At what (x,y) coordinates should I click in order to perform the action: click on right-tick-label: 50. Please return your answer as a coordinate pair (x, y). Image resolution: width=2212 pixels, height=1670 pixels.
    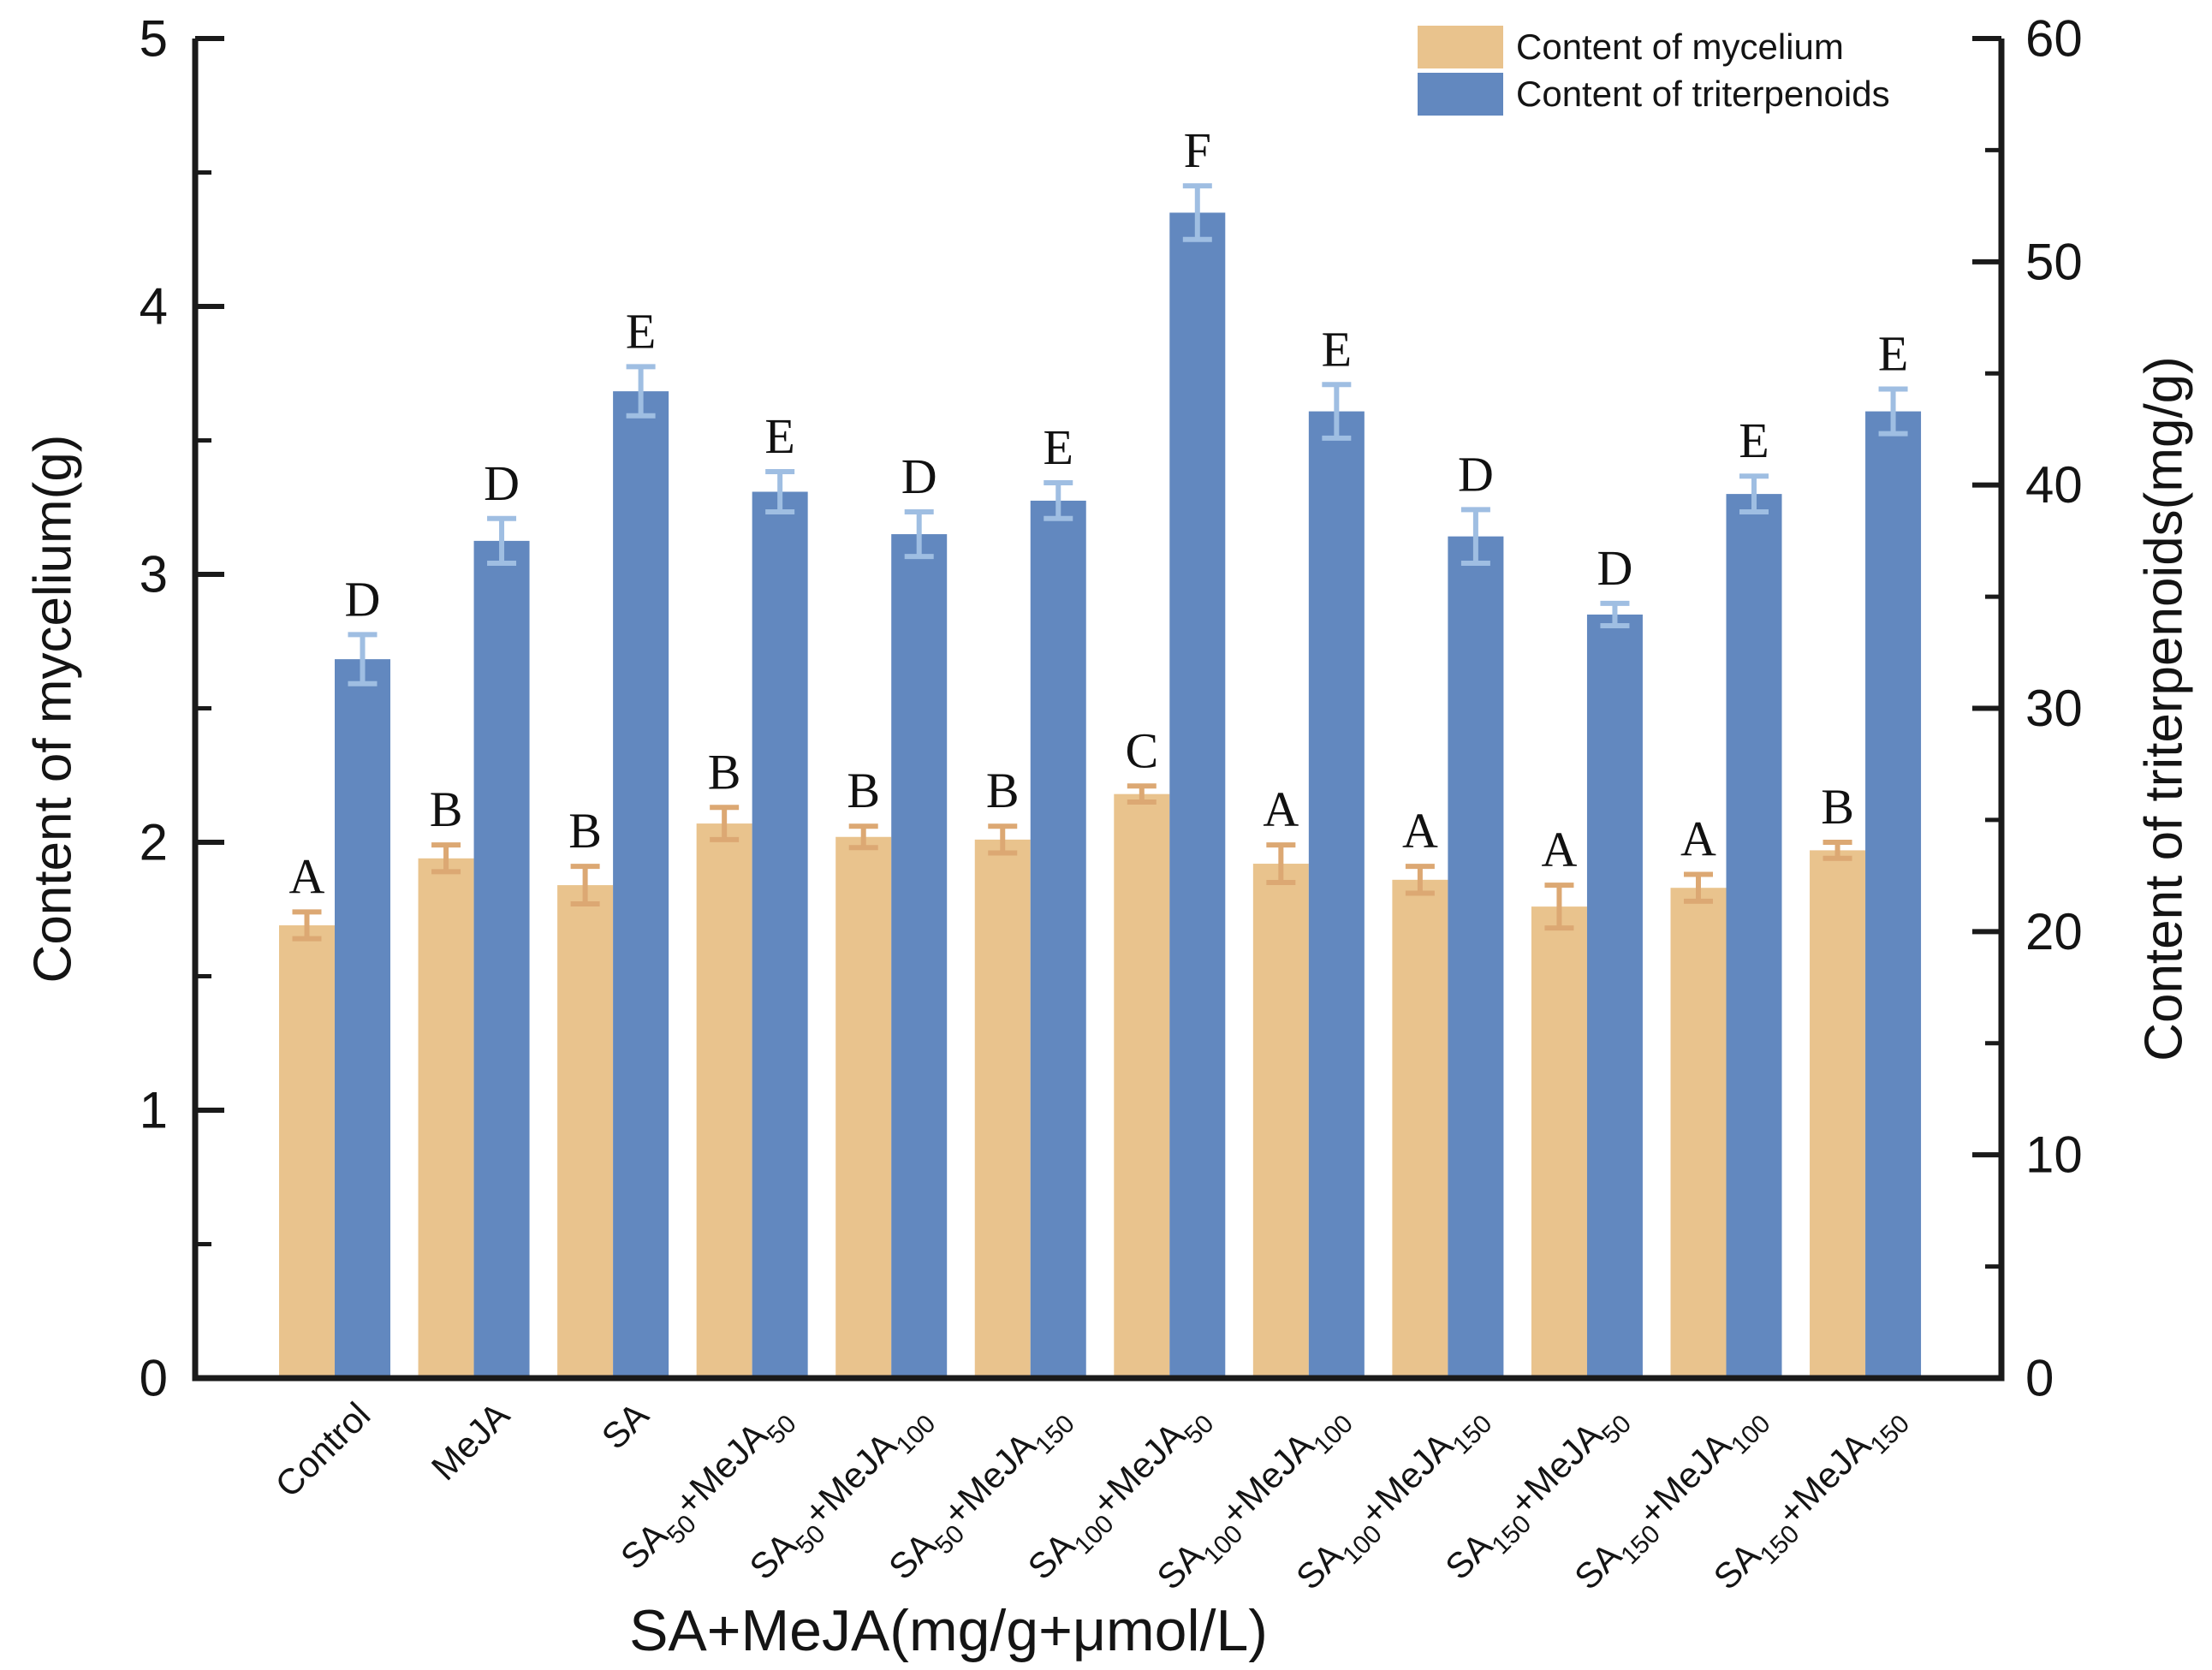
    Looking at the image, I should click on (2054, 261).